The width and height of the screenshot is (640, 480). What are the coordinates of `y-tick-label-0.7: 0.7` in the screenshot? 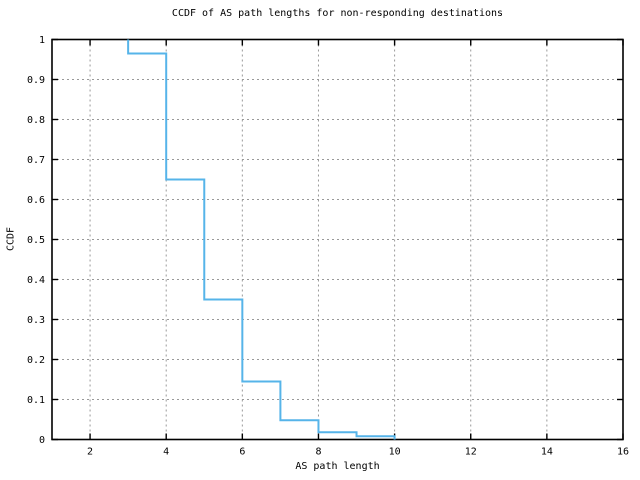 It's located at (36, 160).